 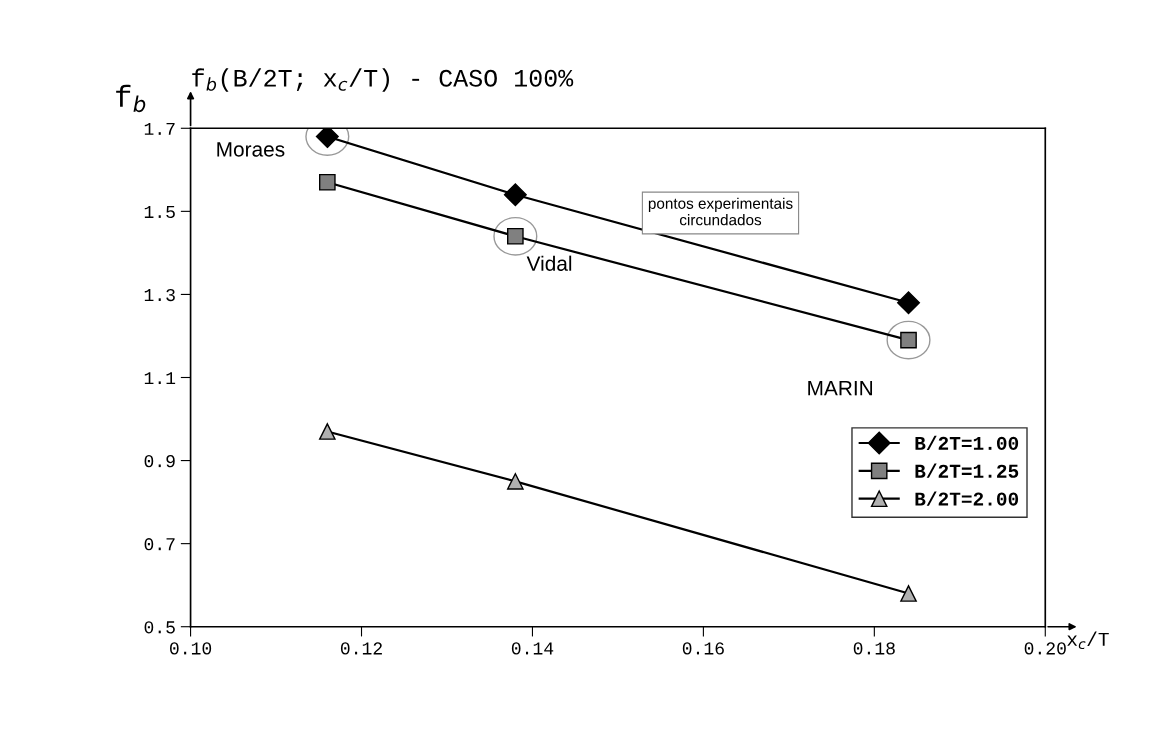 I want to click on x-tick-label: 0.14, so click(x=532, y=648).